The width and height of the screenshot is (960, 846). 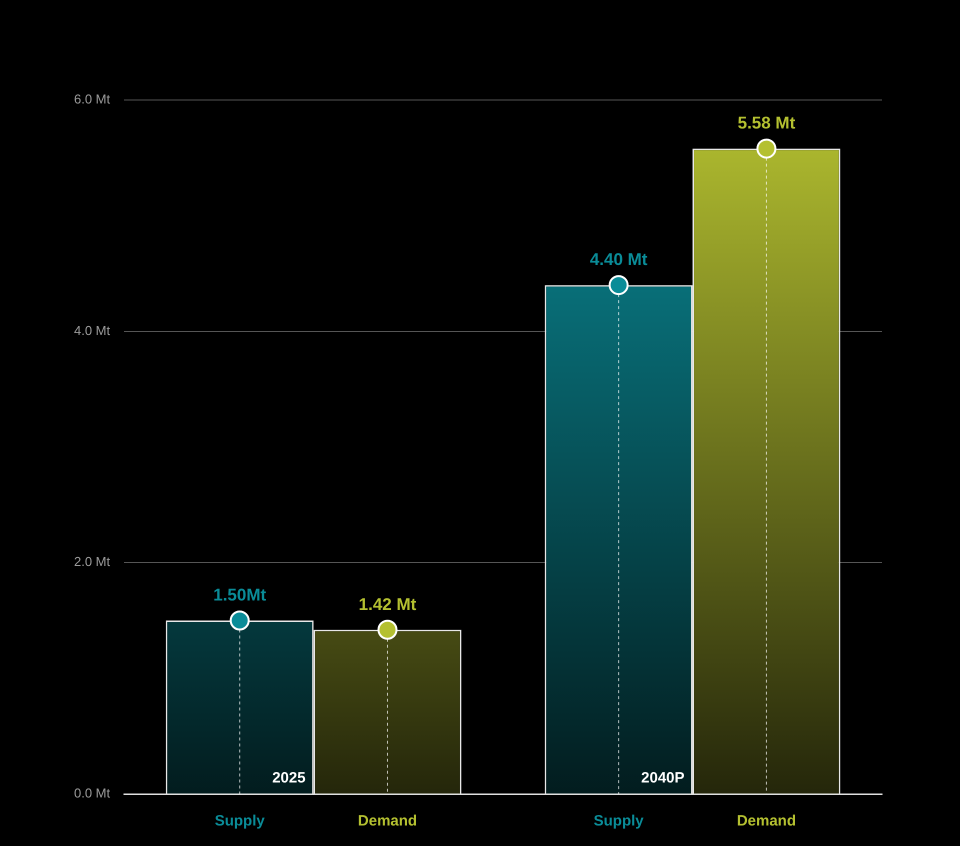 I want to click on y-tick-label: 6.0 Mt, so click(x=92, y=99).